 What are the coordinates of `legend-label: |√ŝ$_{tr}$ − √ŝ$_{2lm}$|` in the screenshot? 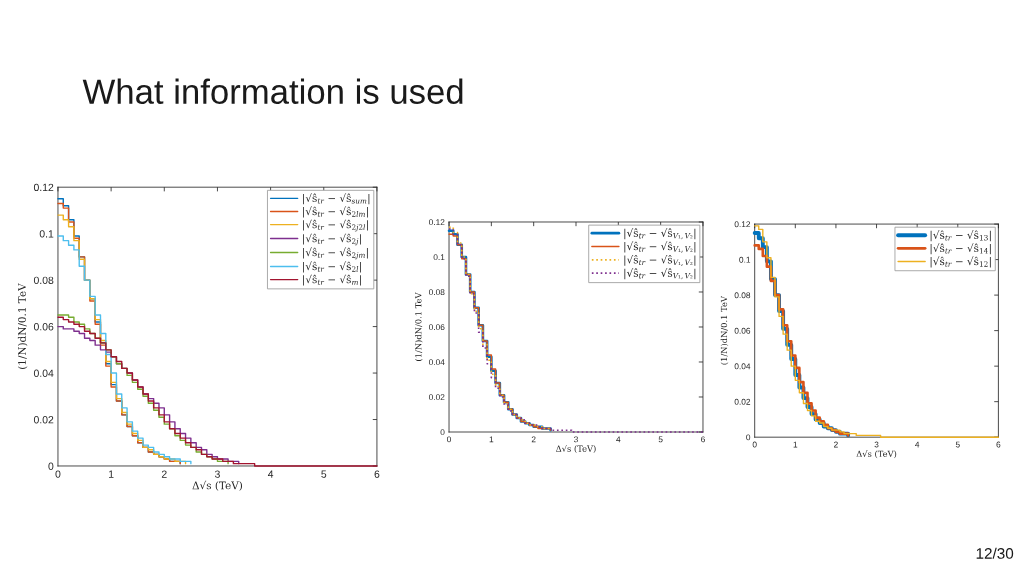 It's located at (335, 212).